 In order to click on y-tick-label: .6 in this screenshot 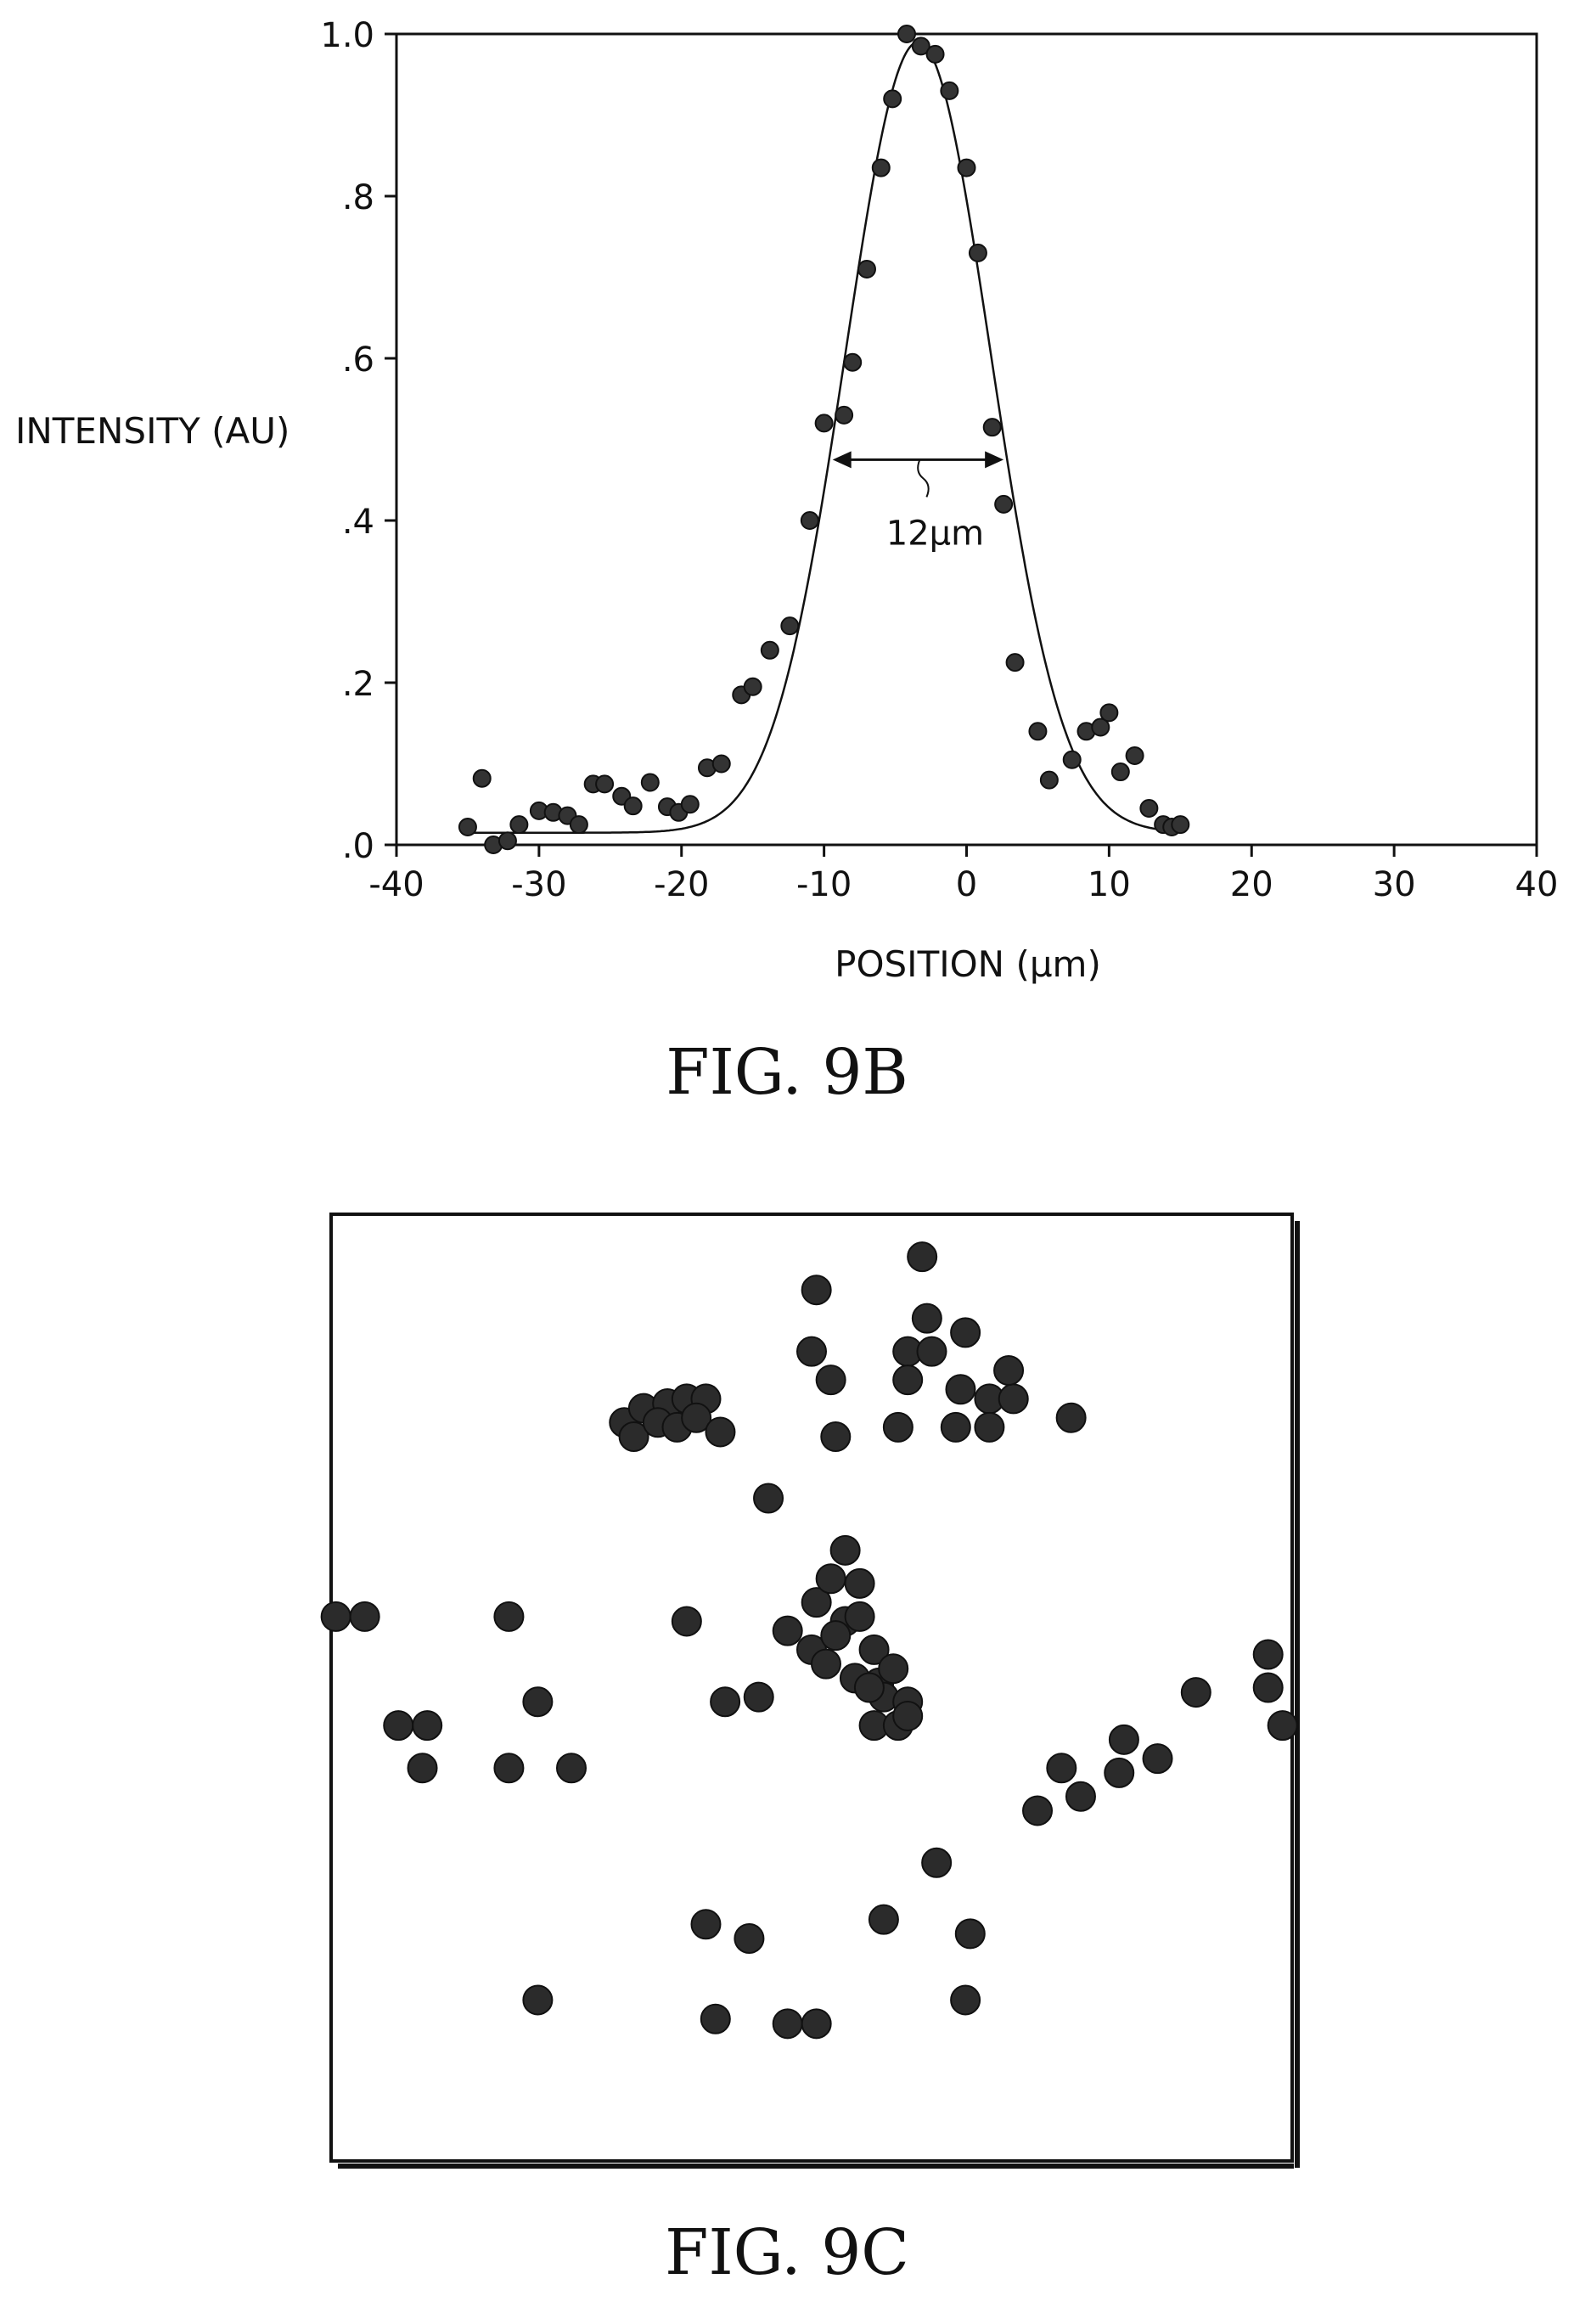, I will do `click(358, 360)`.